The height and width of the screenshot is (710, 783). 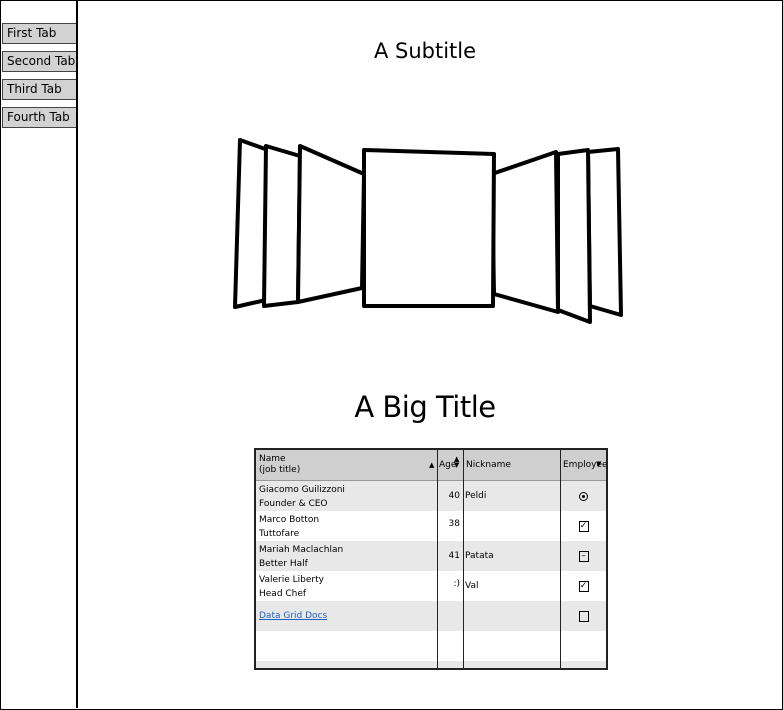 I want to click on cell-job-title: Better Half, so click(x=283, y=564).